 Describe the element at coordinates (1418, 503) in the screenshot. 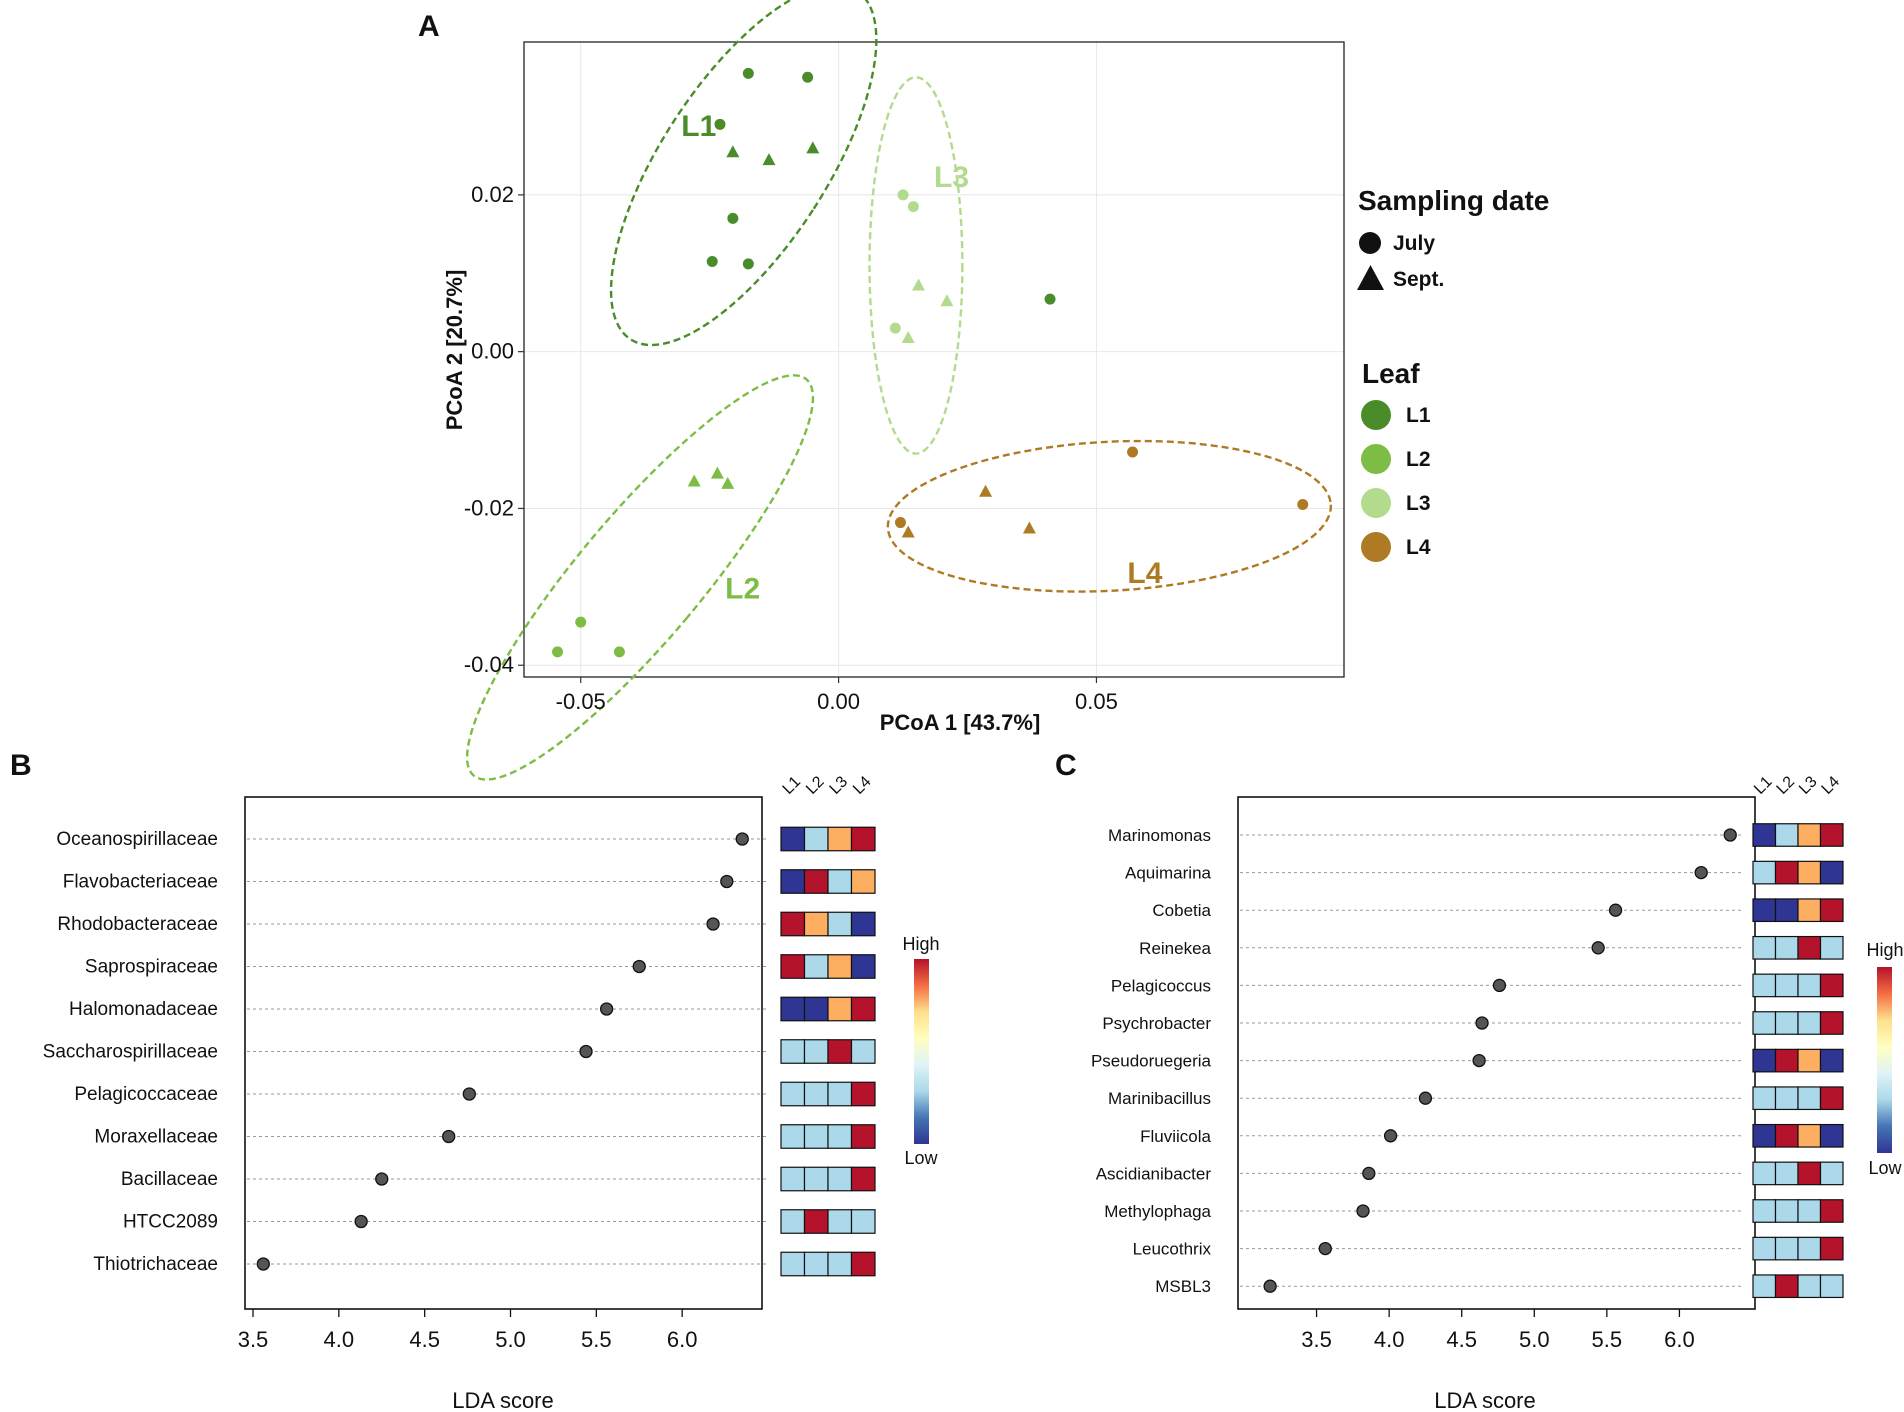

I see `legend-label-l3: L3` at that location.